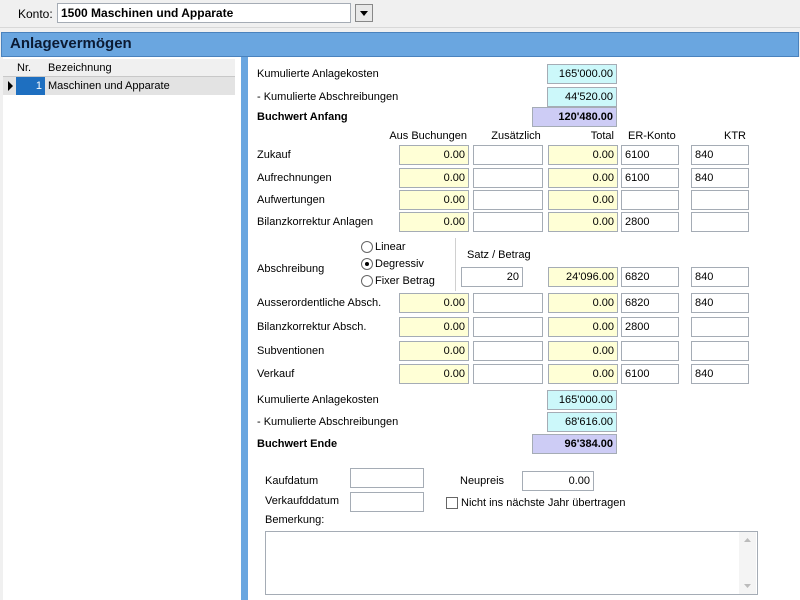  I want to click on row-label: Ausserordentliche Absch., so click(319, 303).